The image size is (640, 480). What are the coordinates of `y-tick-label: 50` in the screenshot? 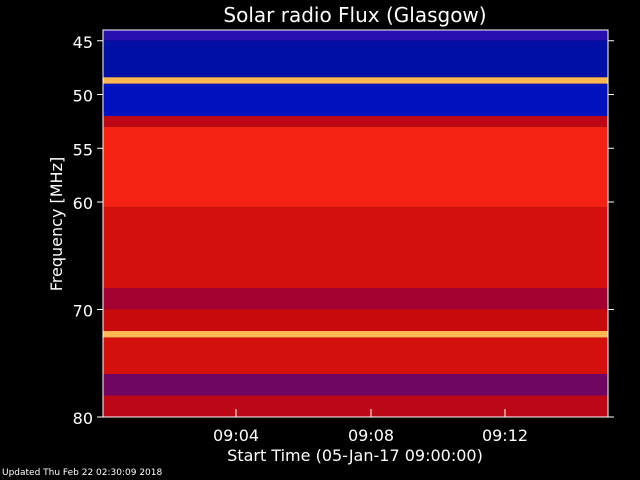 It's located at (83, 96).